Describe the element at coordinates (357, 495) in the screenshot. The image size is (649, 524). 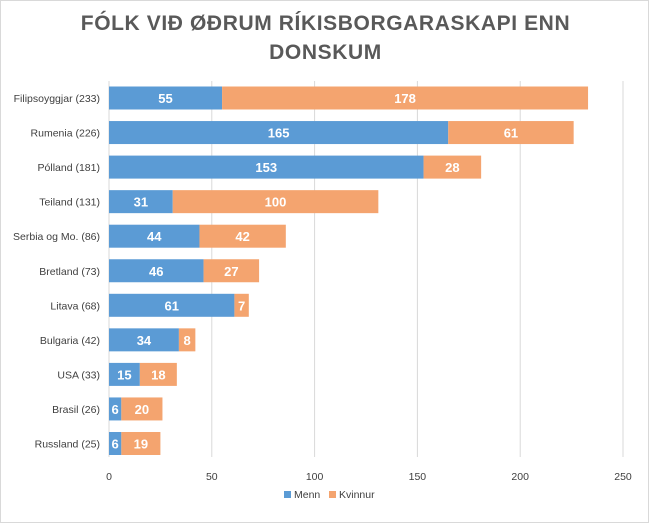
I see `legend-label-kvinnur: Kvinnur` at that location.